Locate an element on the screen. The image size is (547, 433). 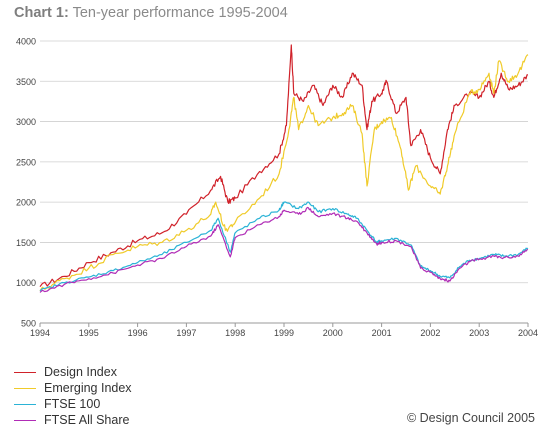
legend-swatch-ftse100 is located at coordinates (25, 404).